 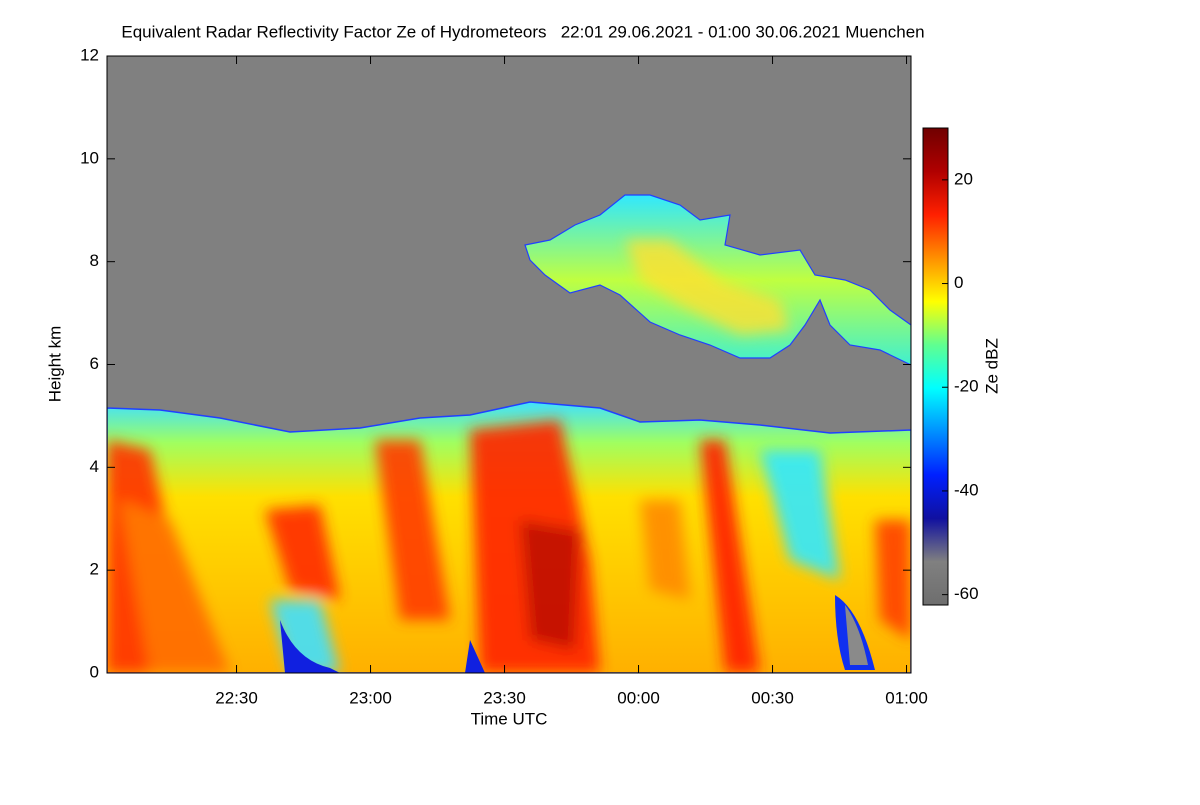 I want to click on y-tick-label: 8, so click(x=94, y=260).